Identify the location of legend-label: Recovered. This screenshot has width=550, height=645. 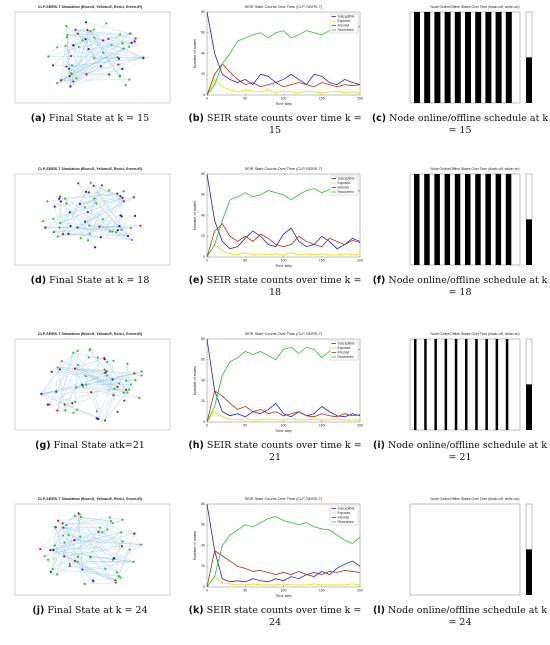
(346, 357).